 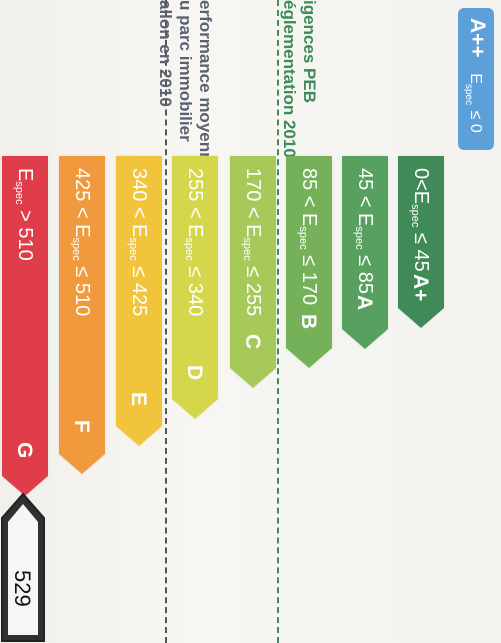 I want to click on band-range-text: 170 < Espec ≤ 255, so click(x=252, y=242).